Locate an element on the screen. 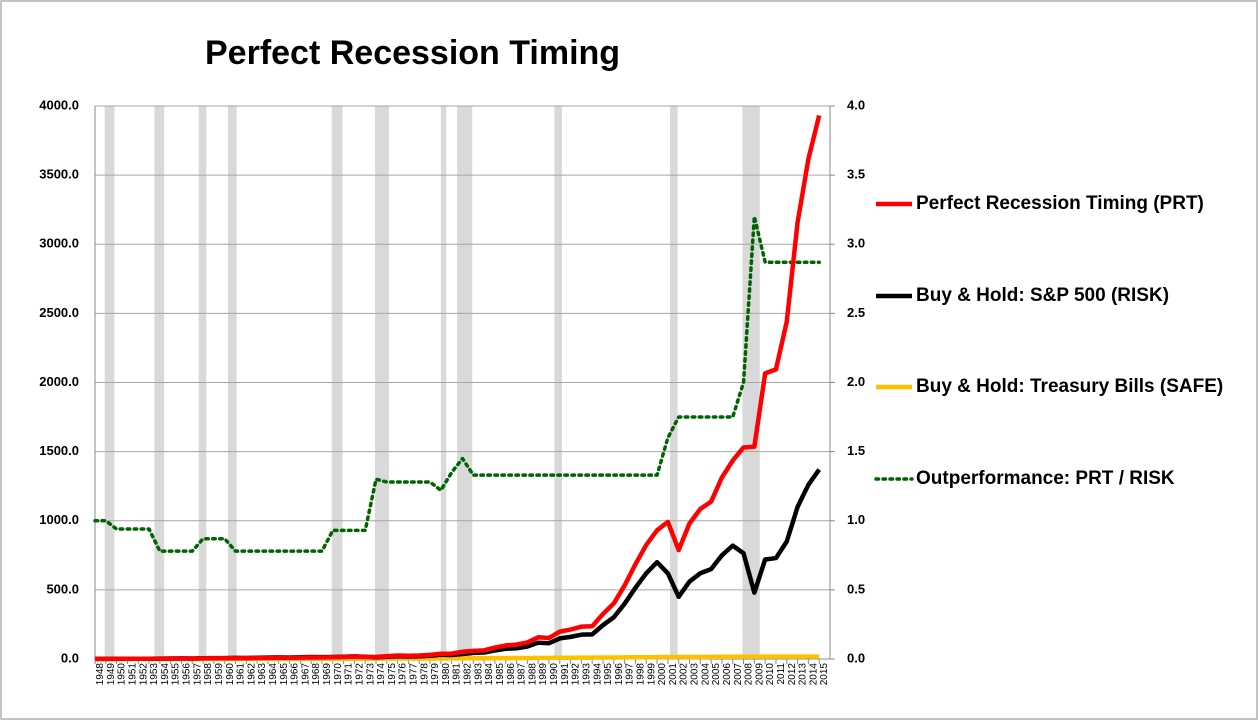 The width and height of the screenshot is (1260, 725). x-tick-label: 2001 is located at coordinates (673, 674).